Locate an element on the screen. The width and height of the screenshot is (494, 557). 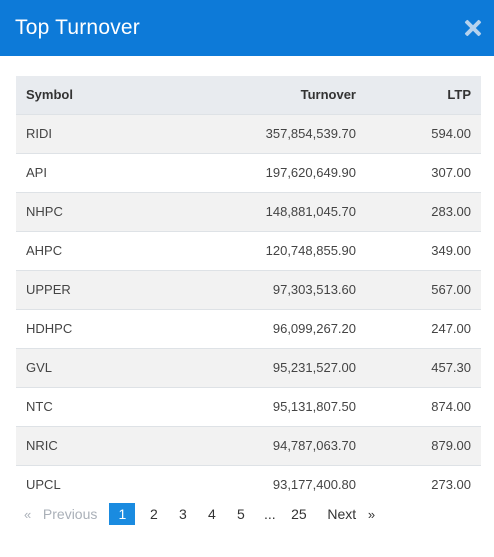
modal-header: Top Turnover is located at coordinates (247, 28).